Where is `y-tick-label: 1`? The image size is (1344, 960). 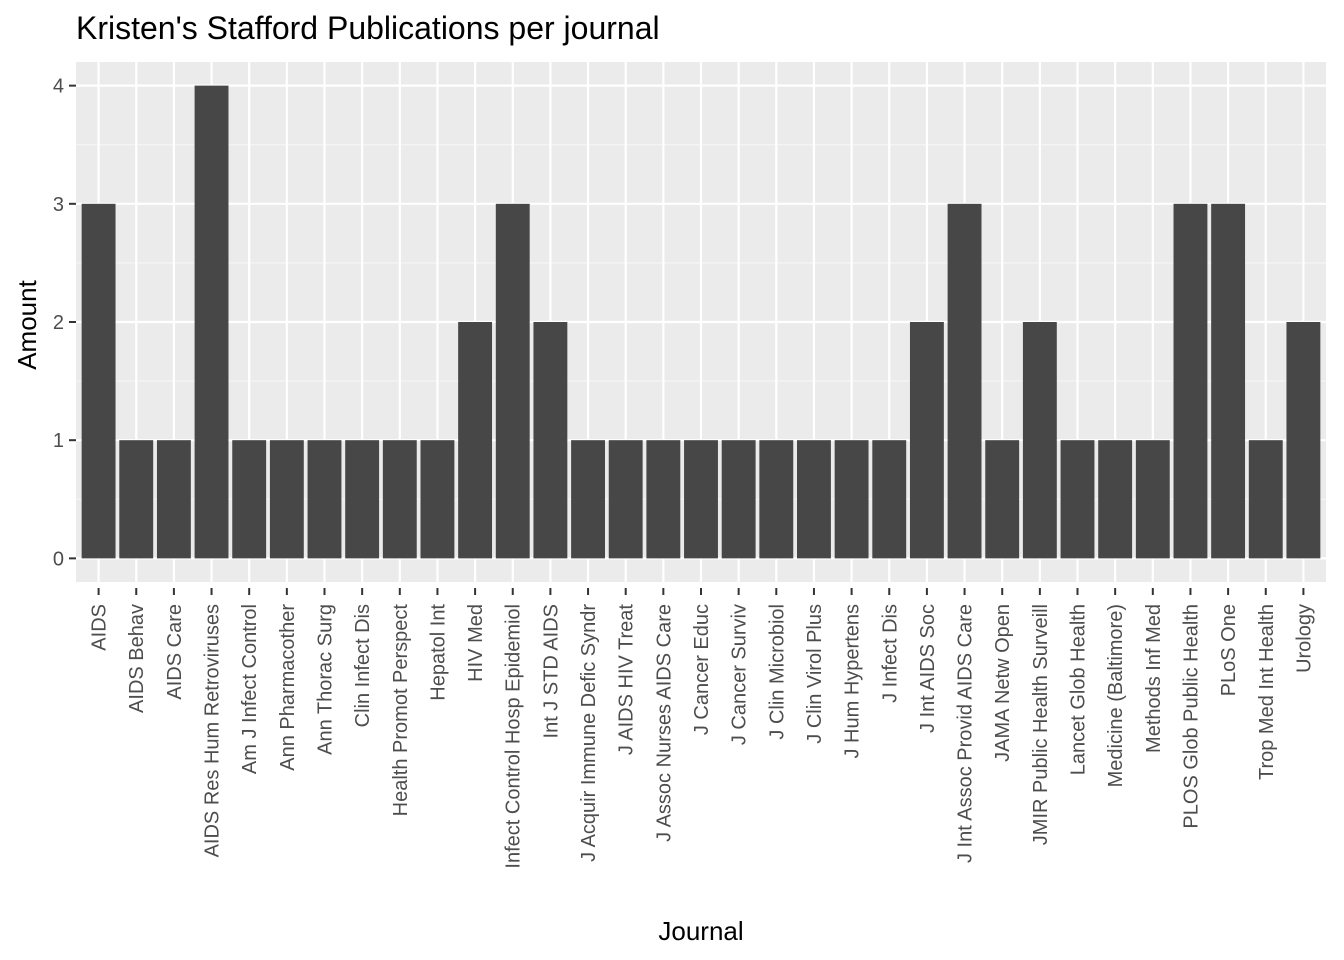
y-tick-label: 1 is located at coordinates (58, 441).